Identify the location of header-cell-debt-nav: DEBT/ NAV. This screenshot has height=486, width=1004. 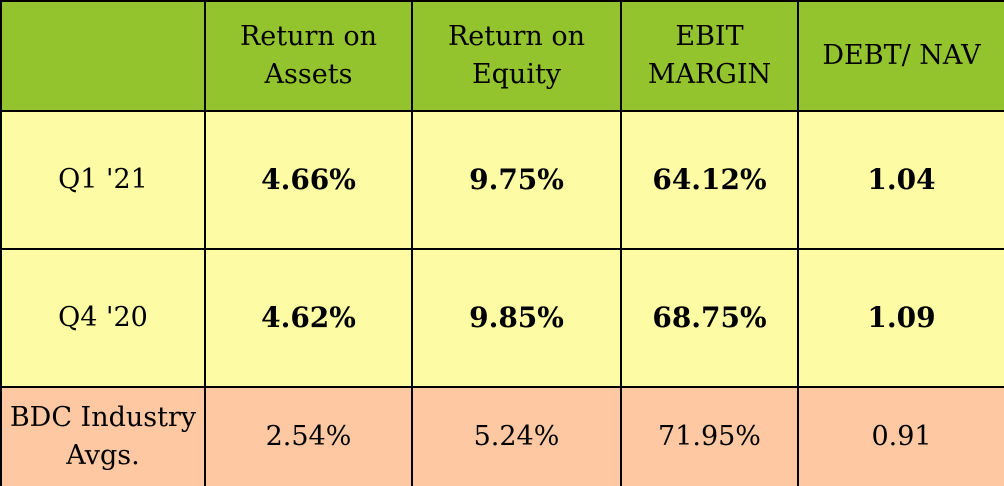
(900, 56).